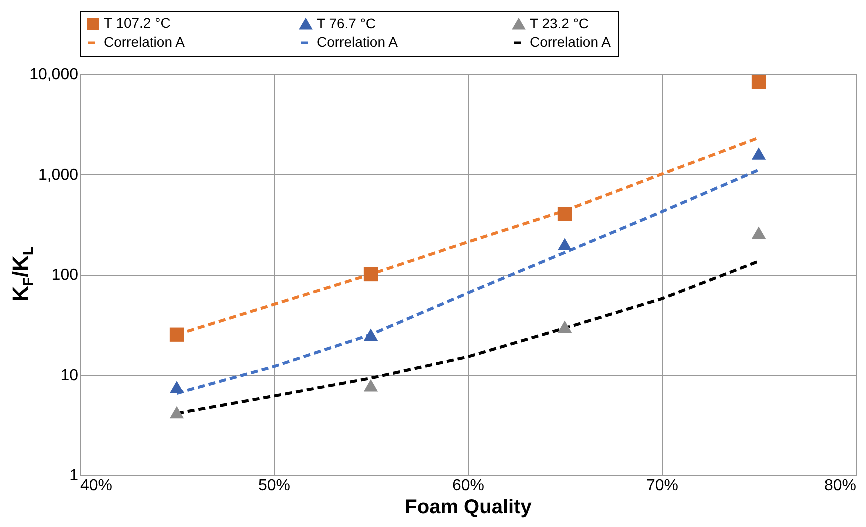 This screenshot has width=866, height=527. I want to click on legend-label: T 23.2 °C, so click(560, 23).